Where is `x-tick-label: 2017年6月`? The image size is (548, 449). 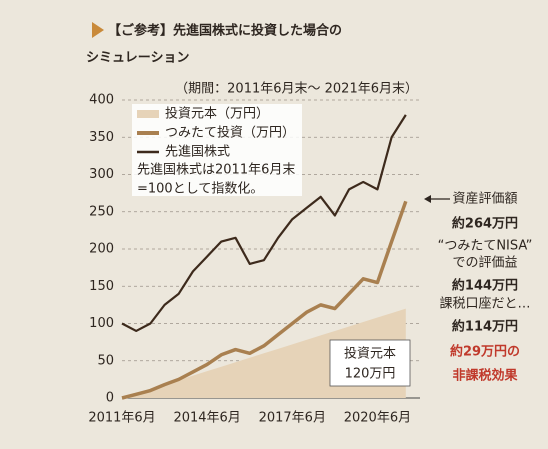 x-tick-label: 2017年6月 is located at coordinates (292, 418).